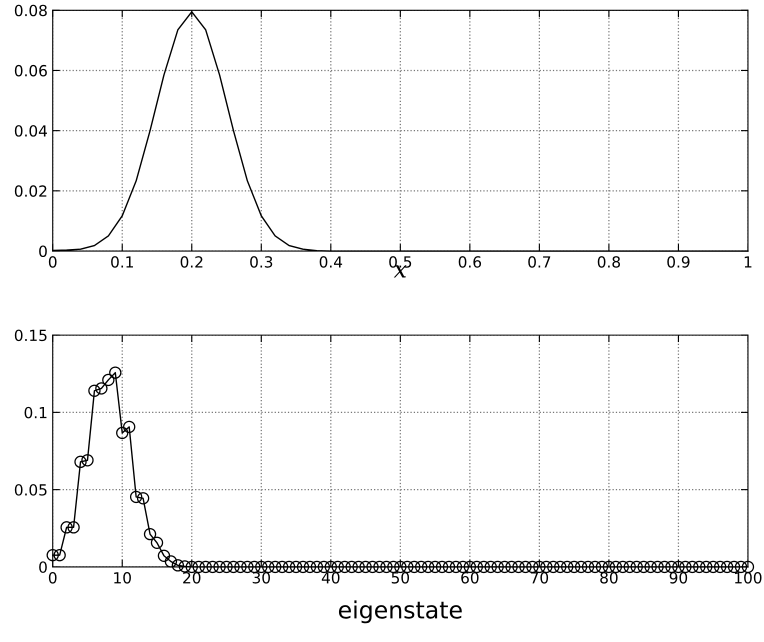  Describe the element at coordinates (400, 612) in the screenshot. I see `x-axis-title: eigenstate` at that location.